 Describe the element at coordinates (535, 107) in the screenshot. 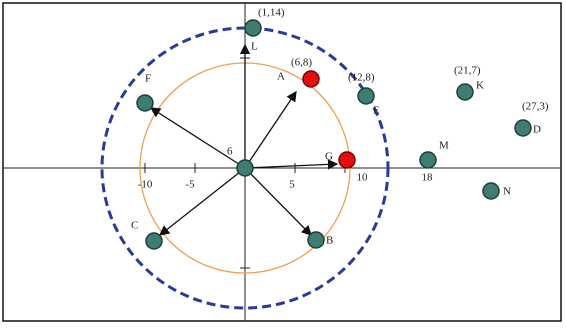

I see `coord-label: (27,3)` at that location.